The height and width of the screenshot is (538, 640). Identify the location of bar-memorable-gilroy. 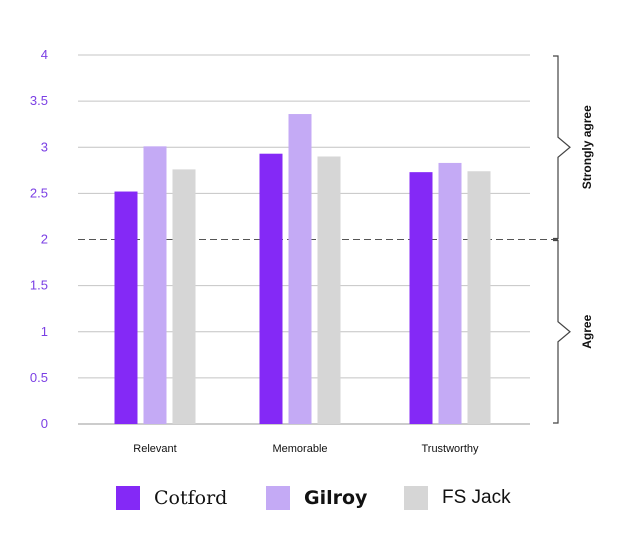
(300, 269).